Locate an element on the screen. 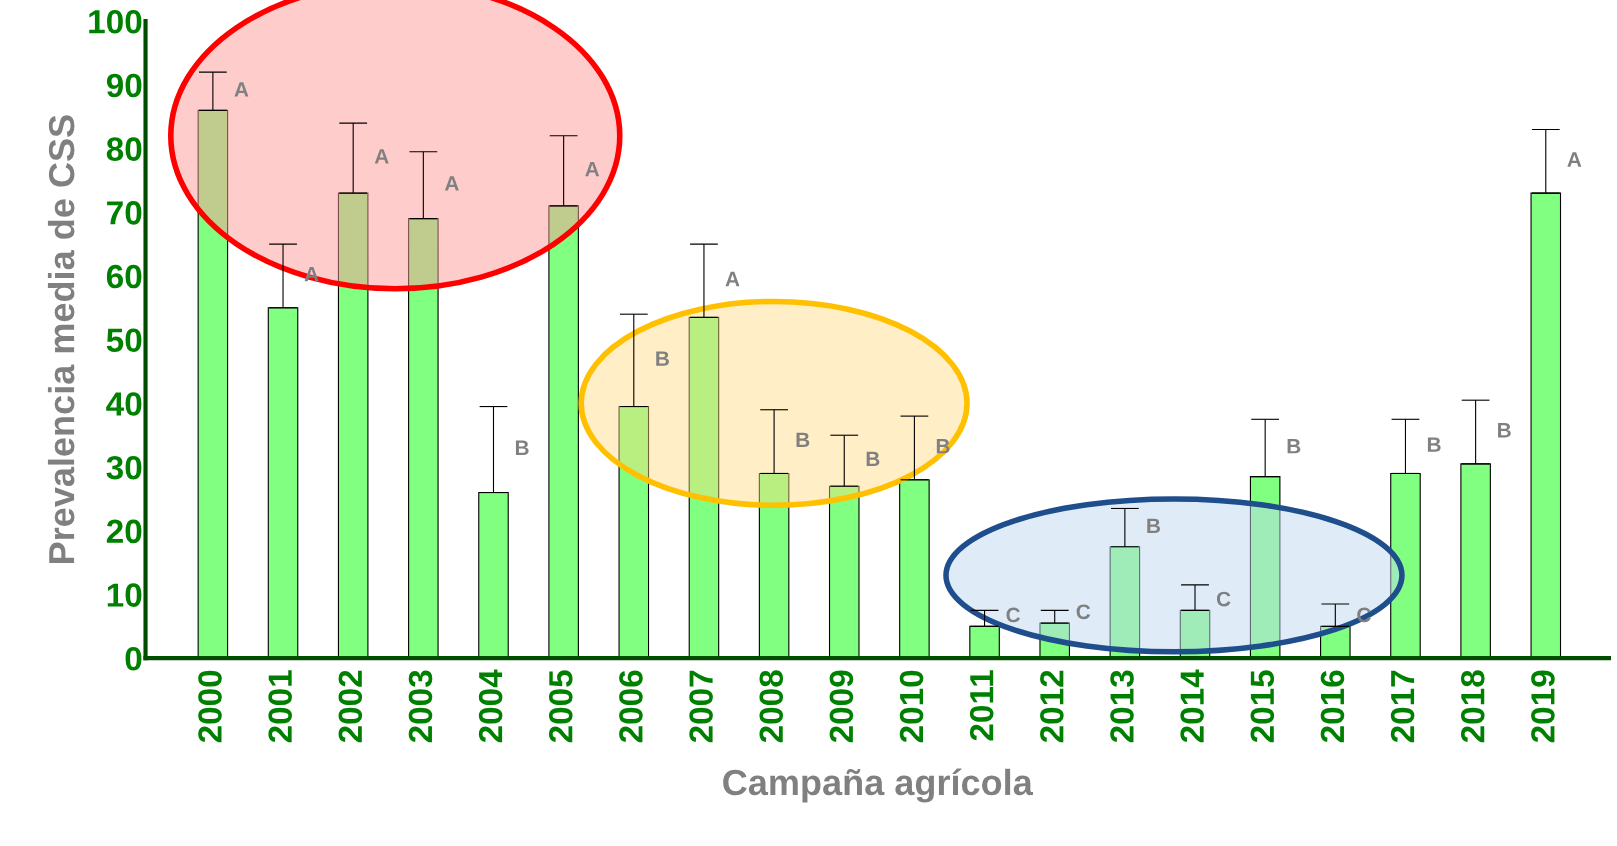 This screenshot has height=846, width=1617. y-tick-label: 70 is located at coordinates (124, 213).